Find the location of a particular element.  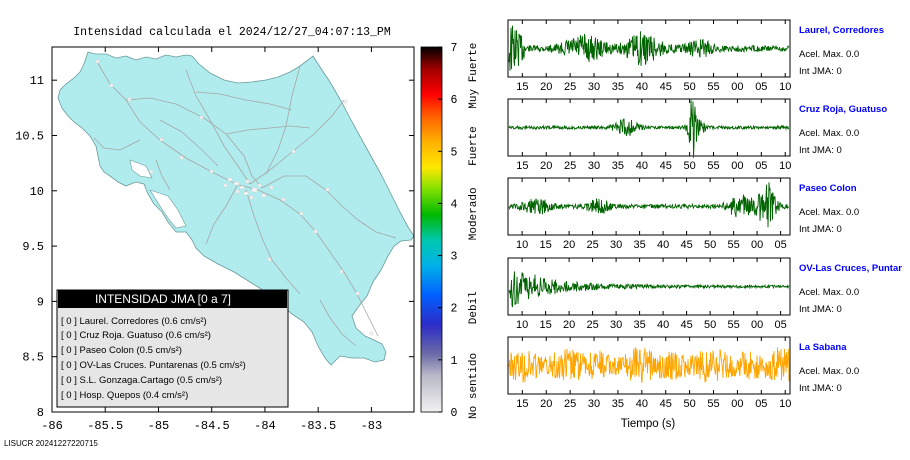

footer-id: LISUCR 20241227220715 is located at coordinates (51, 443).